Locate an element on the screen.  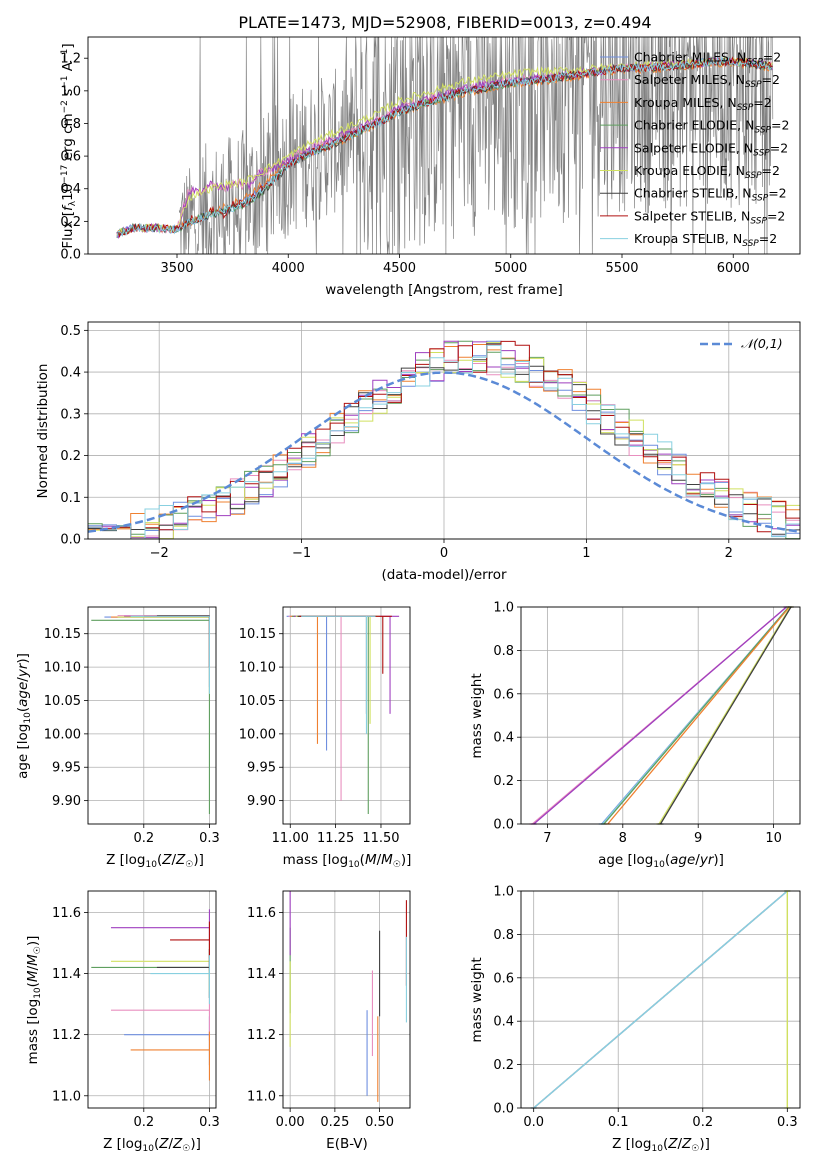
massweight-vs-age-lines is located at coordinates (661, 715).